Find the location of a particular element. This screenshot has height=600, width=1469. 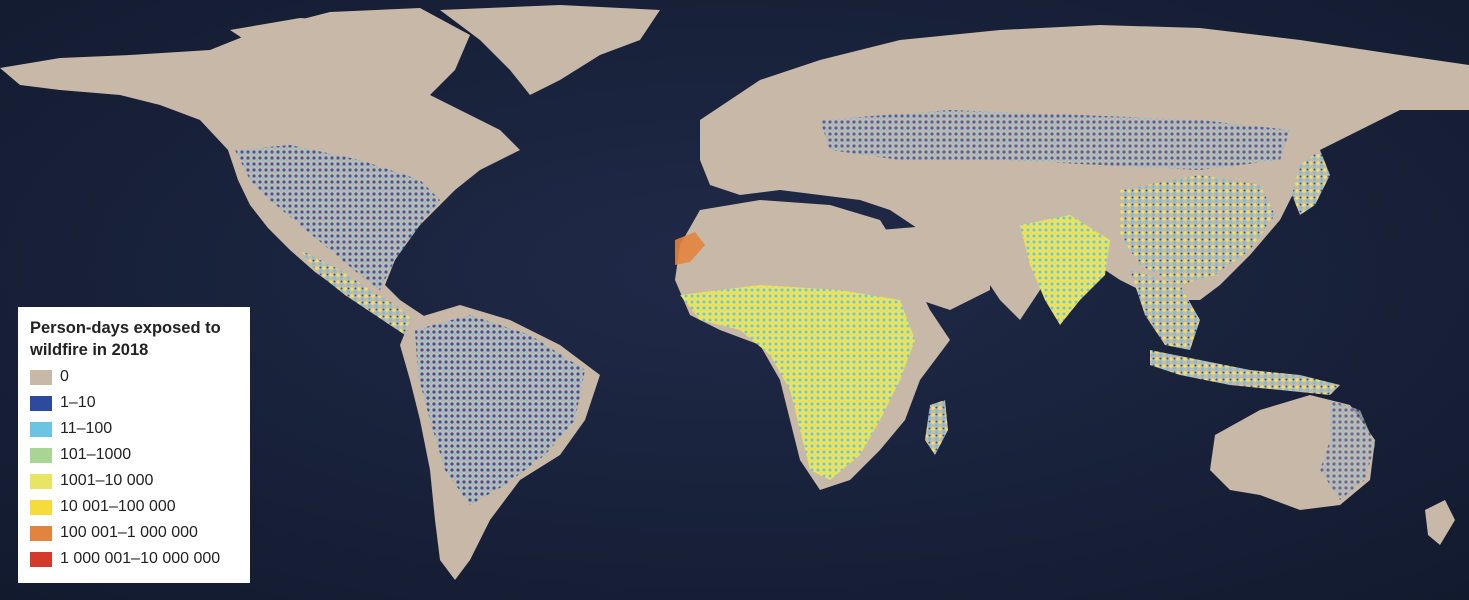

exposure-mexico is located at coordinates (360, 292).